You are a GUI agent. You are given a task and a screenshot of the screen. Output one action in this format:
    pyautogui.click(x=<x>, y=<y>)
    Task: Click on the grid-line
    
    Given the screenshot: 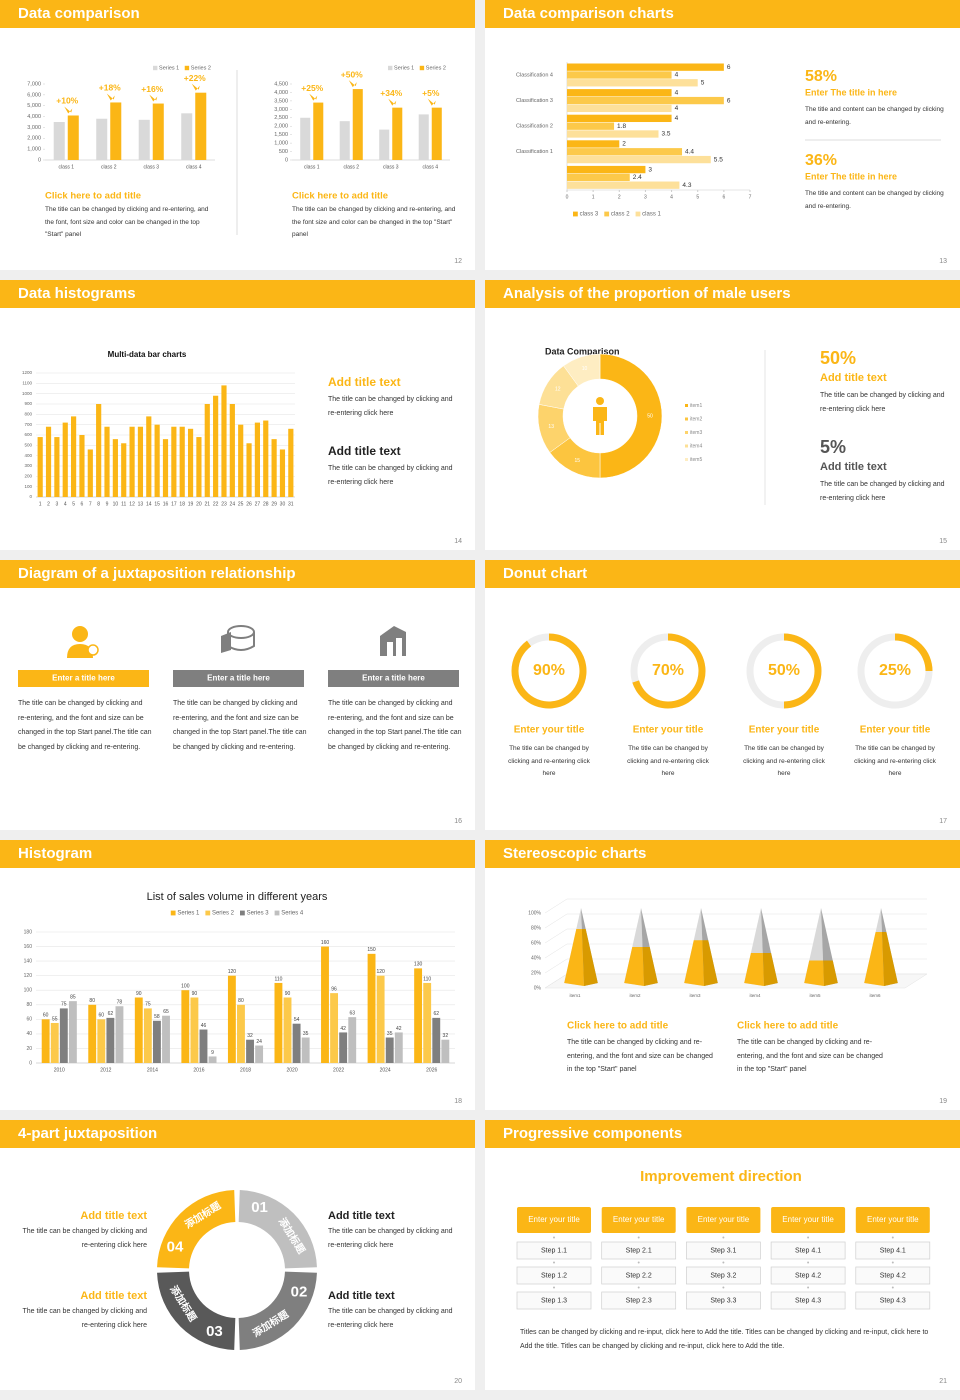 What is the action you would take?
    pyautogui.click(x=735, y=921)
    